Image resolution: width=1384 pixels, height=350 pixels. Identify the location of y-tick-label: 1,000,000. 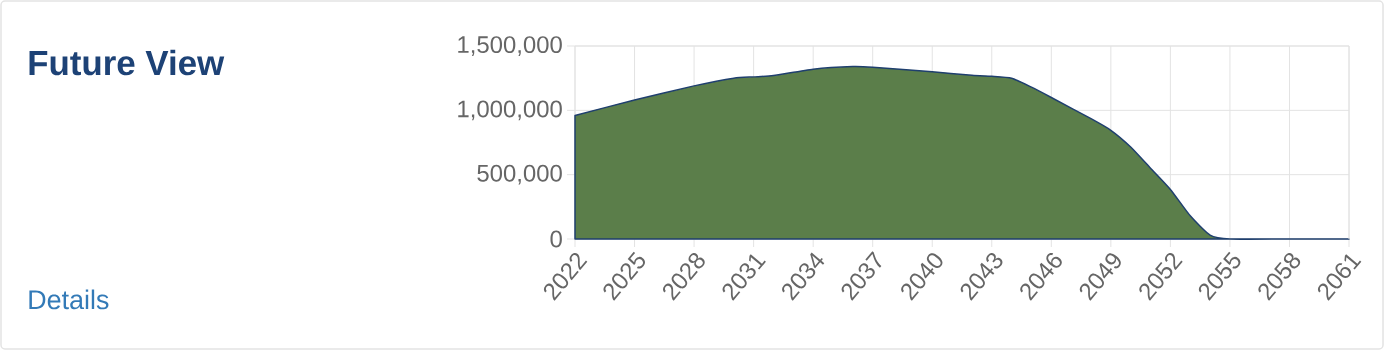
(510, 110).